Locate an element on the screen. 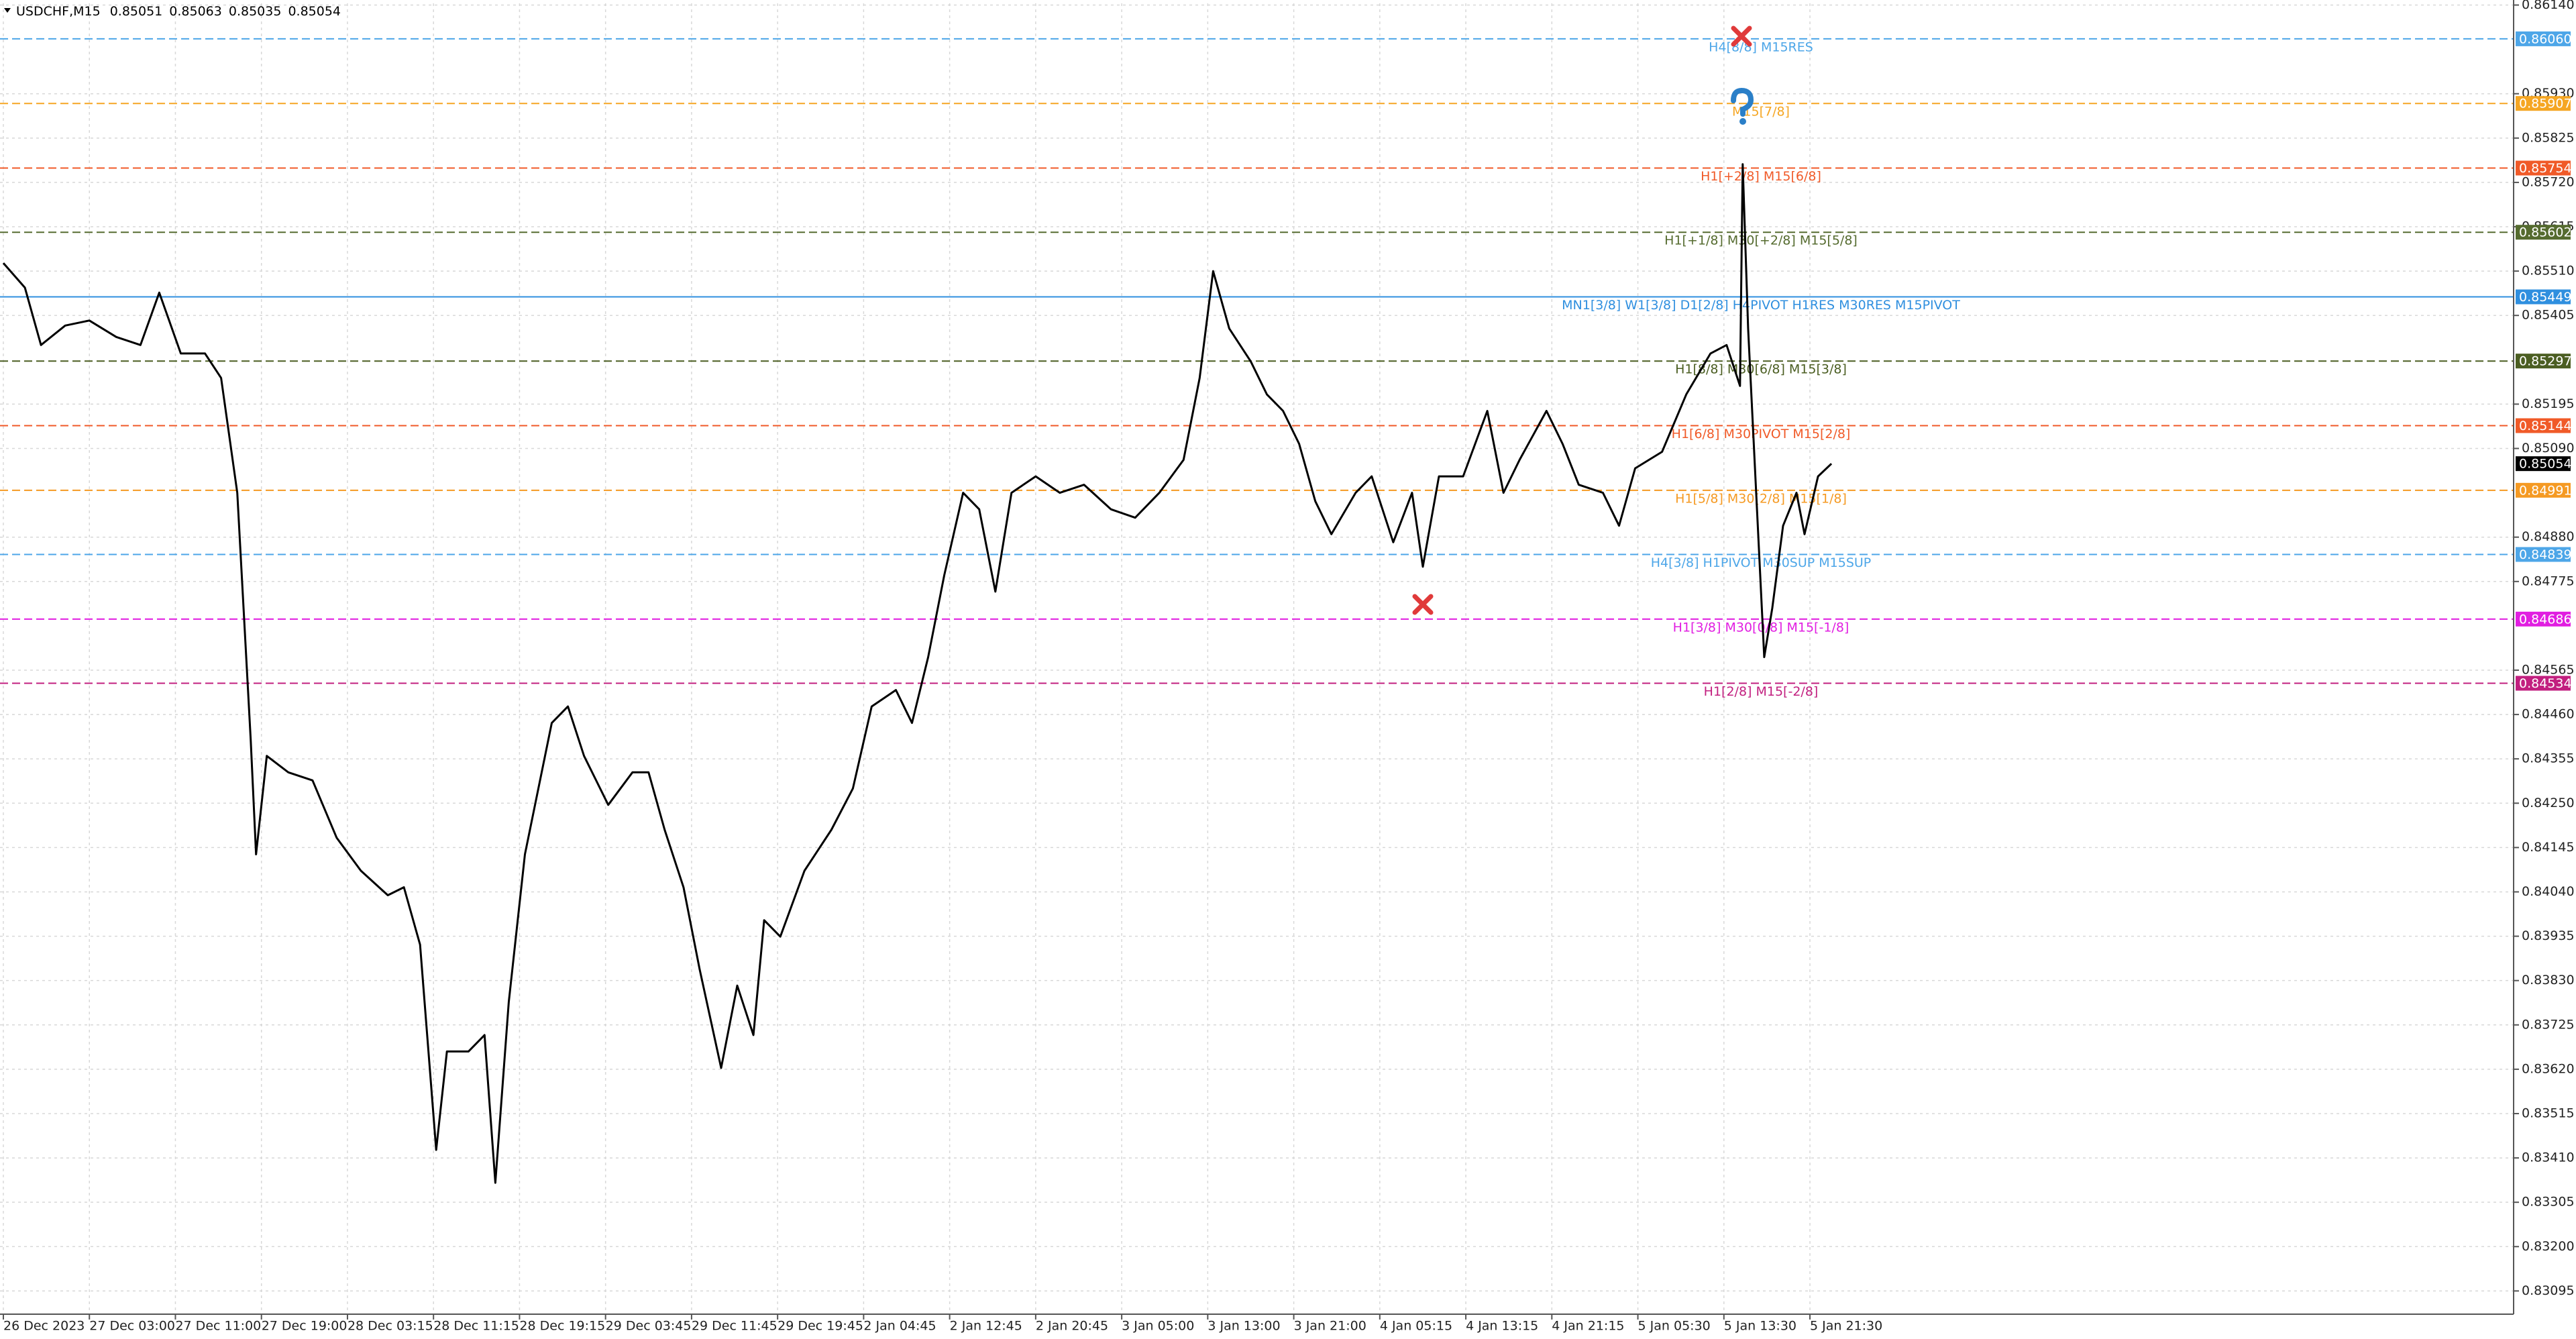 The image size is (2576, 1339). x-tick-label: 28 Dec 11:15 is located at coordinates (476, 1326).